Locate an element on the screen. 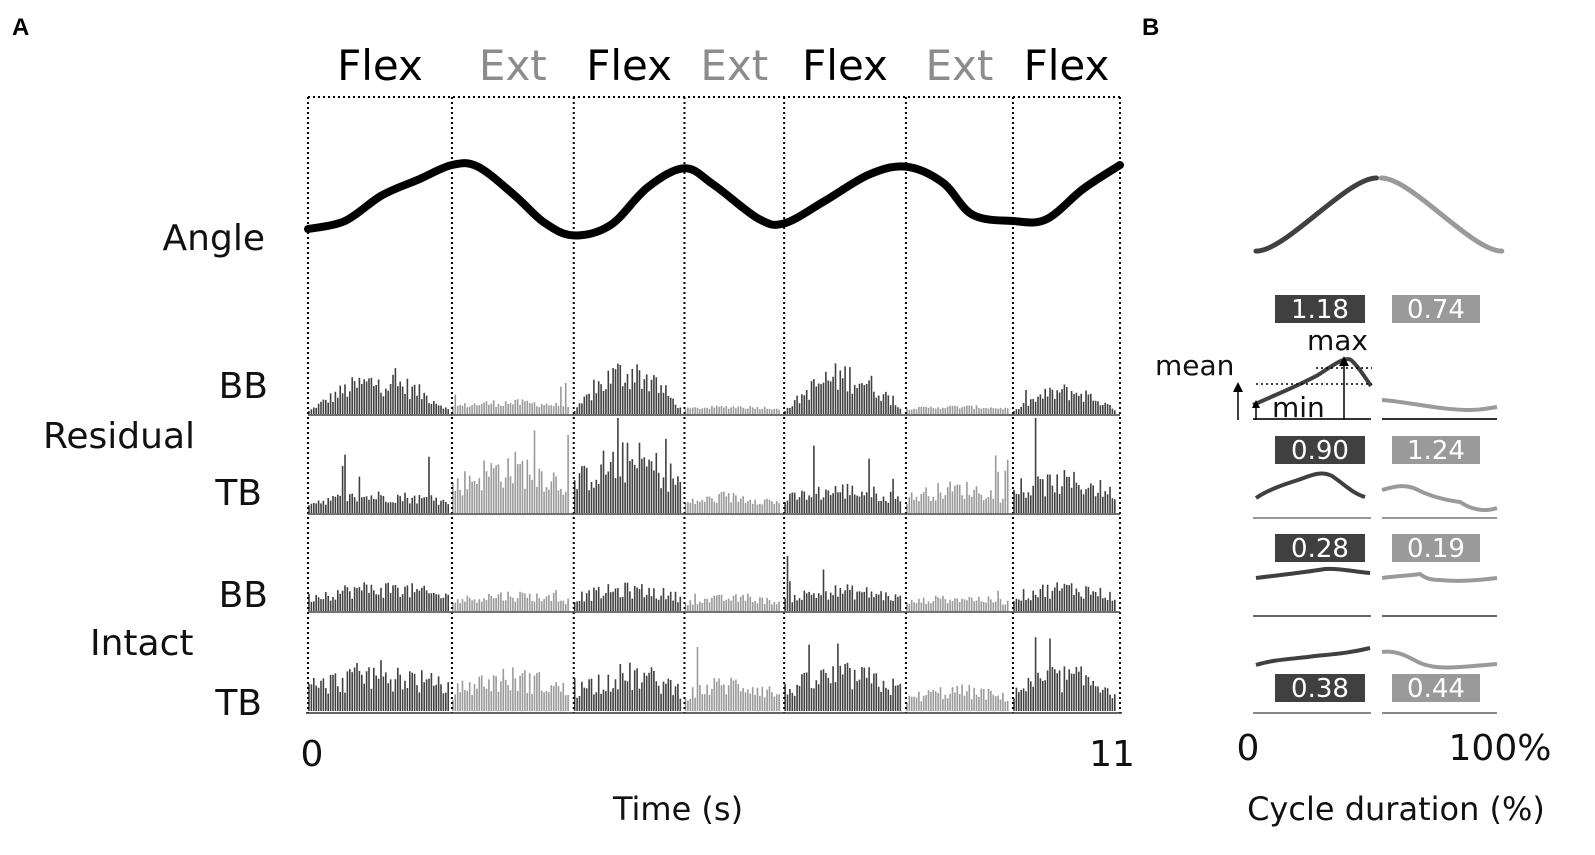  phase-labels: Flex Ext Flex Ext Flex Ext Flex is located at coordinates (723, 65).